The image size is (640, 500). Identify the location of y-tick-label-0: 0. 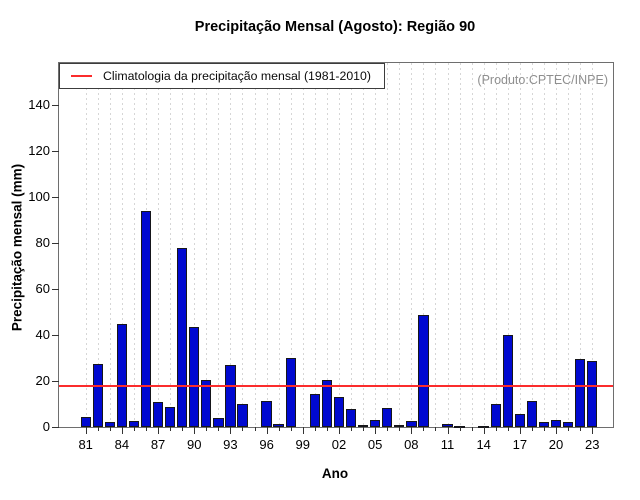
(46, 426).